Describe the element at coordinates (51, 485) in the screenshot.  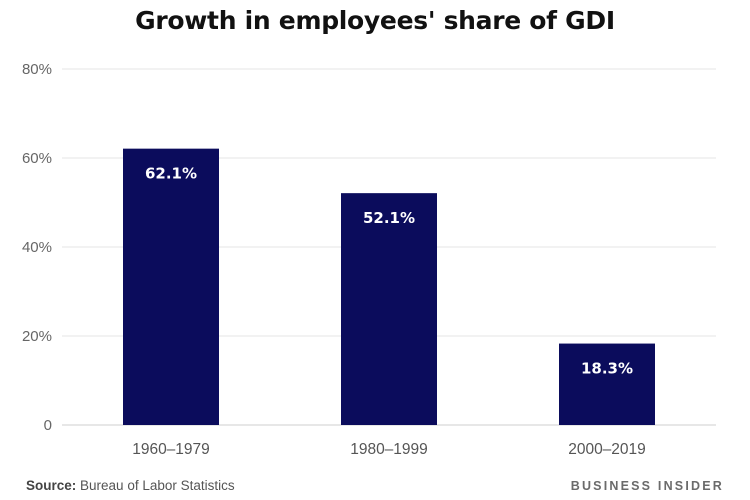
I see `source-label: Source:` at that location.